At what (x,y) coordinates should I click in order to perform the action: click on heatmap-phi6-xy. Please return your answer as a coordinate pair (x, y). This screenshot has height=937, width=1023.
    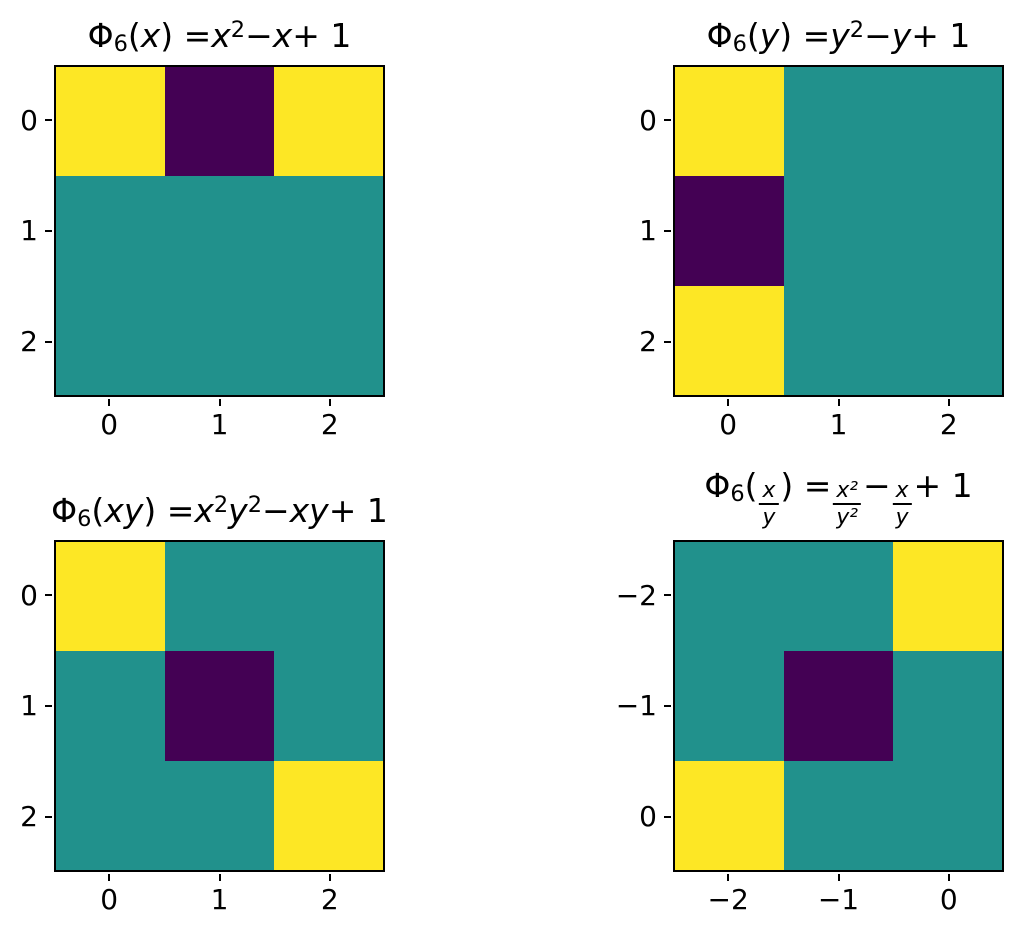
    Looking at the image, I should click on (219, 706).